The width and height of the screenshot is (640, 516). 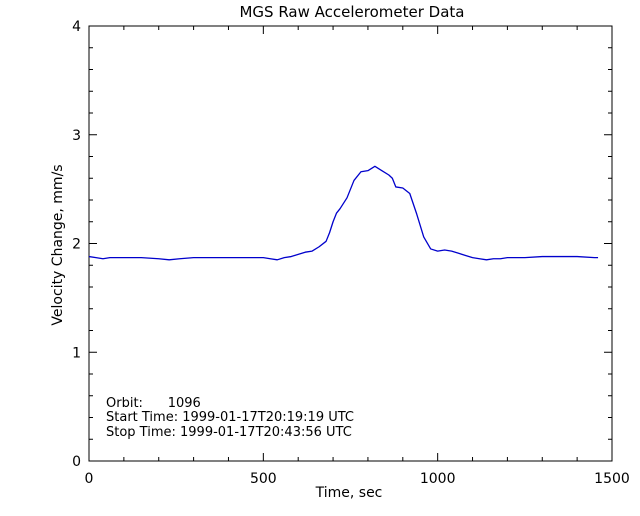 What do you see at coordinates (89, 479) in the screenshot?
I see `x-tick-label: 0` at bounding box center [89, 479].